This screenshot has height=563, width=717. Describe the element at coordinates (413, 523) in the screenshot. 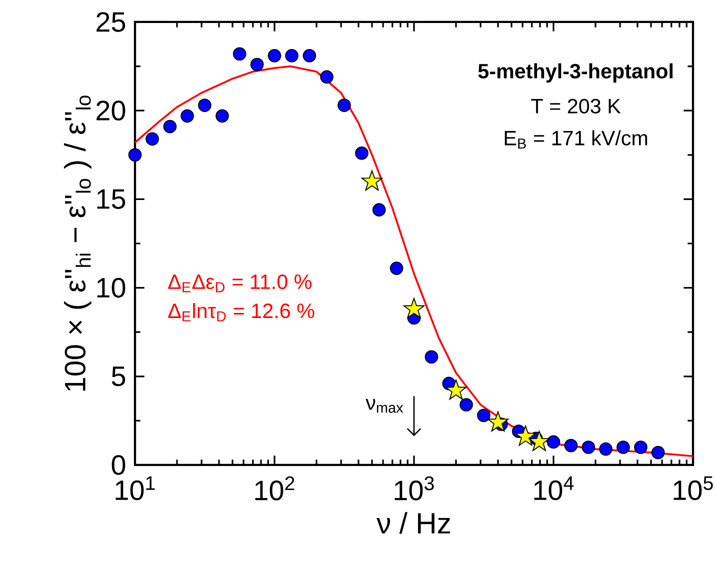

I see `x-axis-title: ν / Hz` at that location.